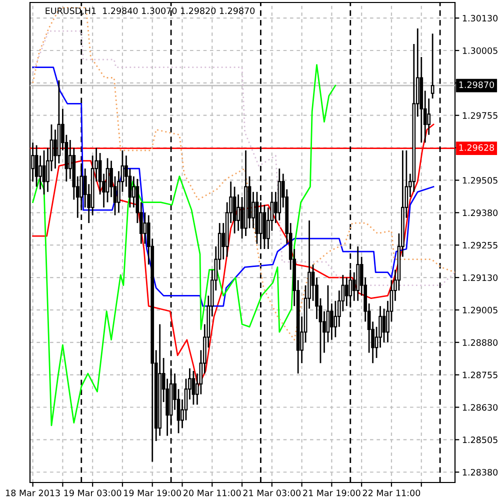 This screenshot has height=500, width=500. Describe the element at coordinates (93, 493) in the screenshot. I see `x-tick-label: 19 Mar 03:00` at that location.